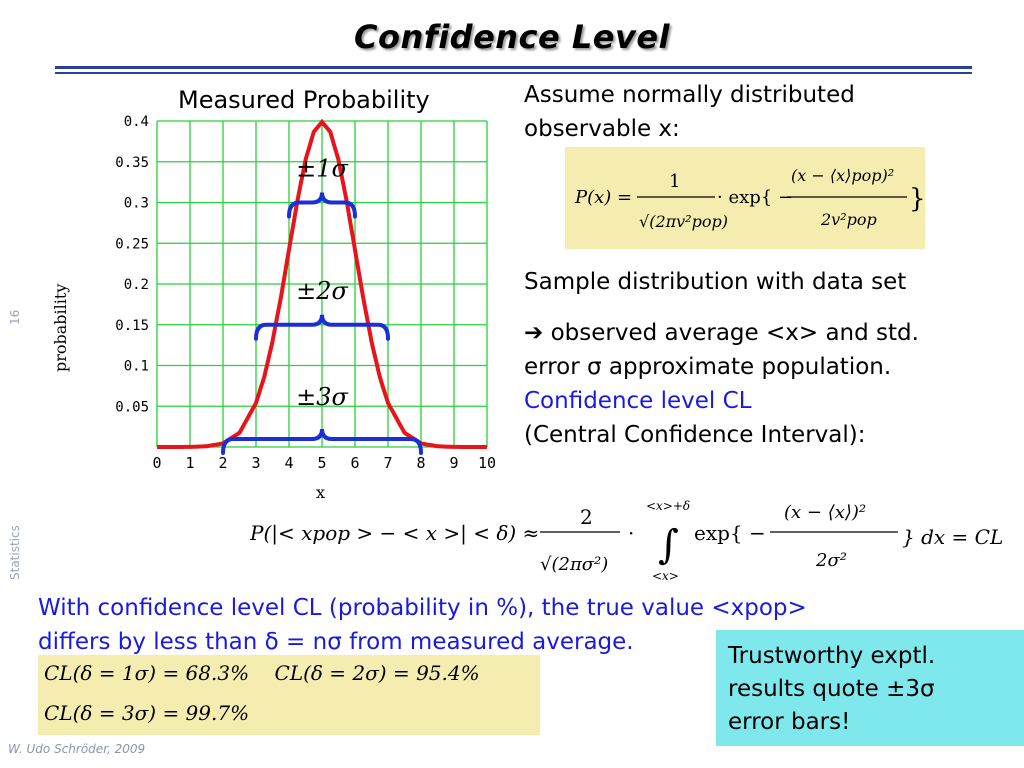  I want to click on y-tick-label: 0.1, so click(136, 367).